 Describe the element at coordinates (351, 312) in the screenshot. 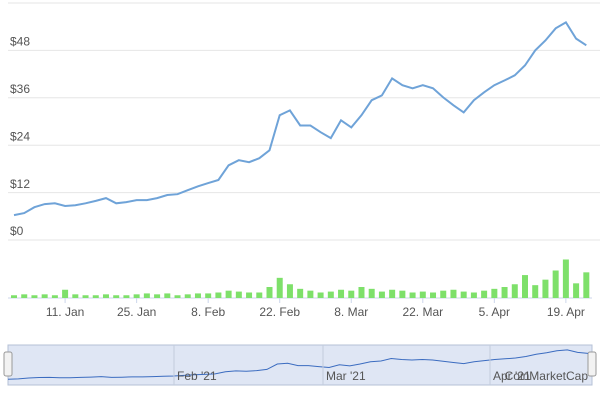

I see `x-tick-label: 8. Mar` at that location.